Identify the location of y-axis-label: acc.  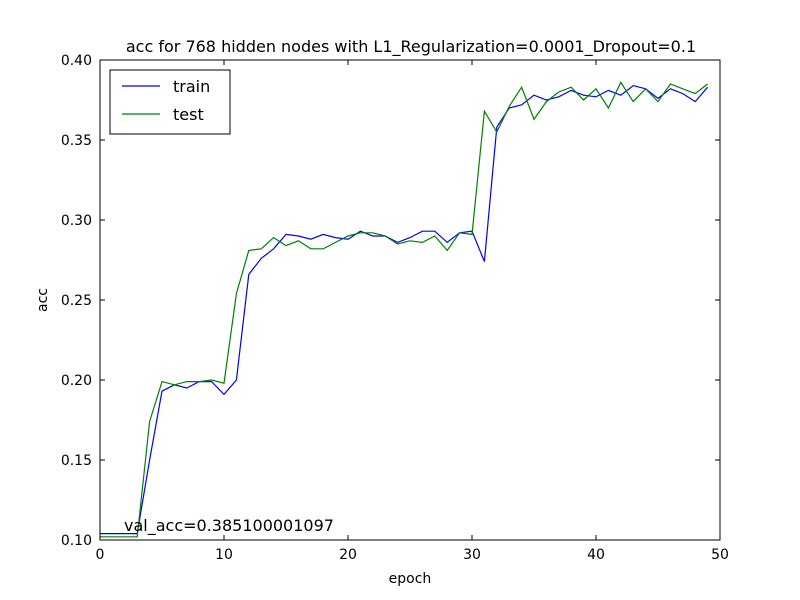
(43, 300).